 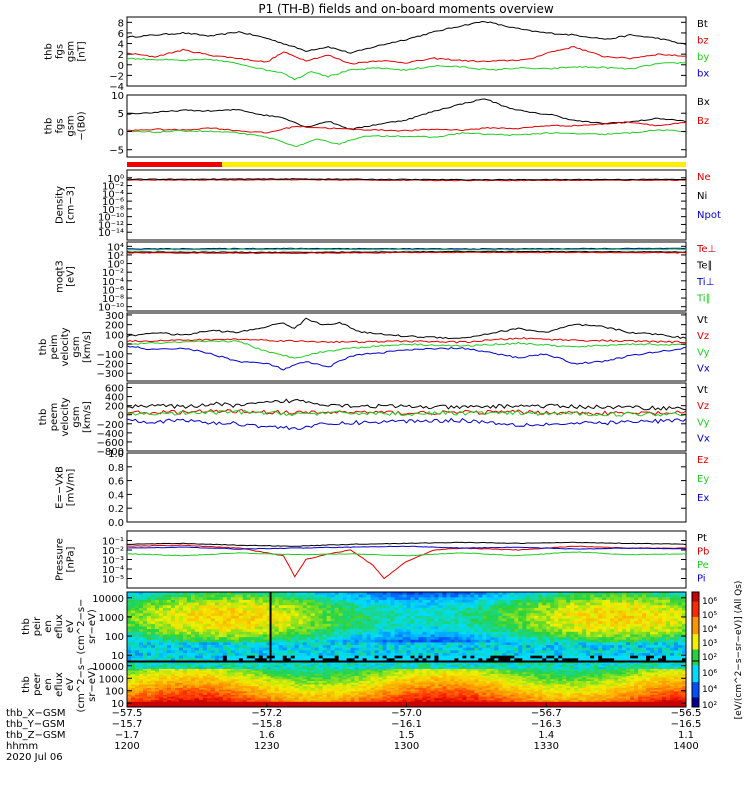 I want to click on y-tick-label: −200, so click(x=110, y=425).